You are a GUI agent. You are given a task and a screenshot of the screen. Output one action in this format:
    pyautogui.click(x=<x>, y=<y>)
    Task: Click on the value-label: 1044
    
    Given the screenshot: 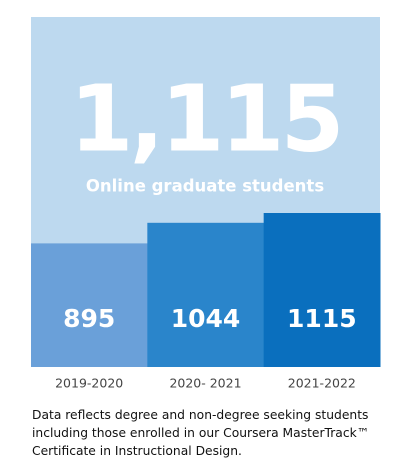 What is the action you would take?
    pyautogui.click(x=206, y=318)
    